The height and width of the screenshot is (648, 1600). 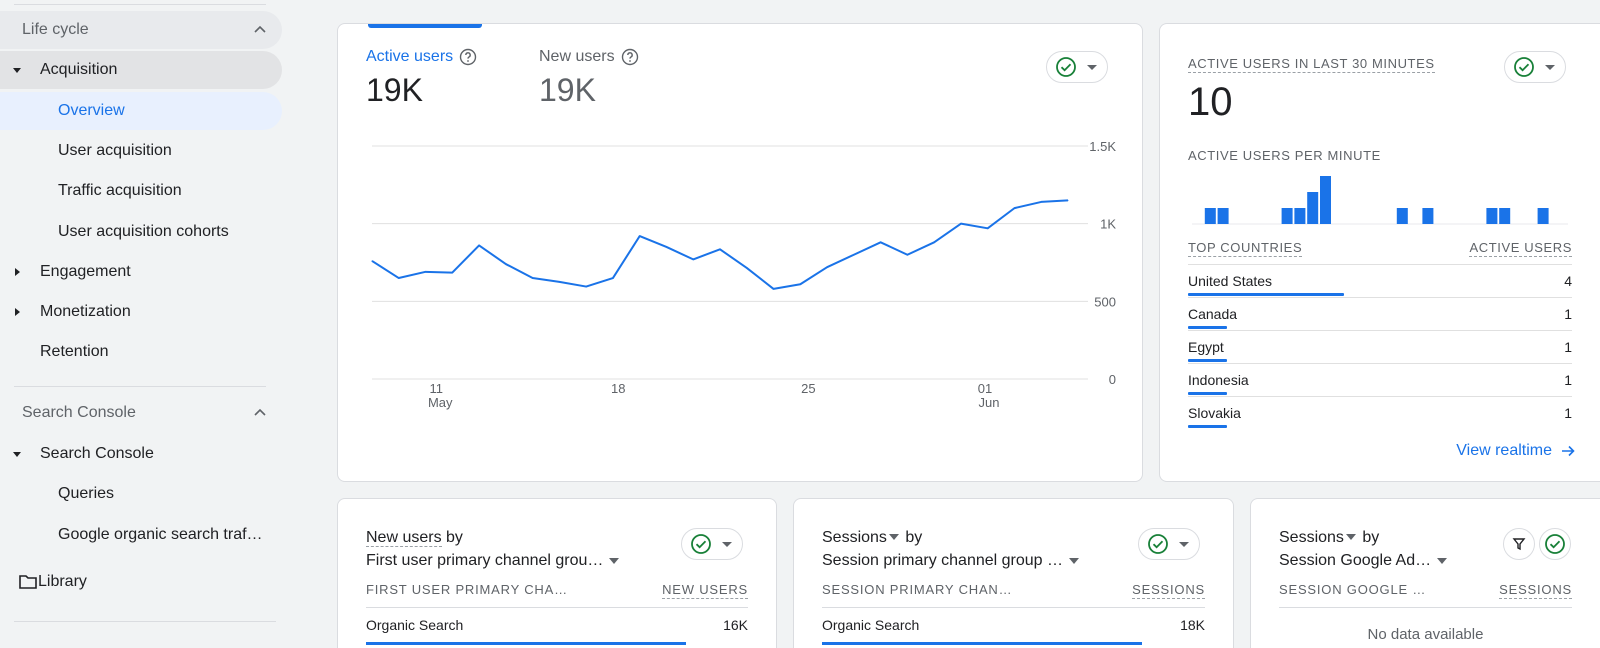 I want to click on tab-new-users: New users, so click(x=589, y=57).